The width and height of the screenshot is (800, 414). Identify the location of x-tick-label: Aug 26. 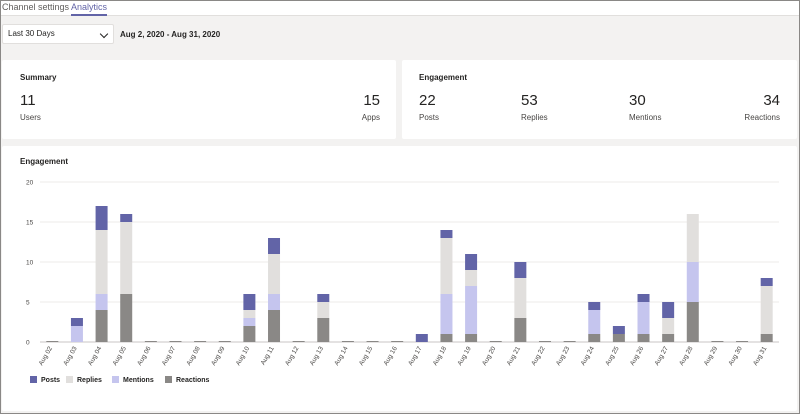
(637, 356).